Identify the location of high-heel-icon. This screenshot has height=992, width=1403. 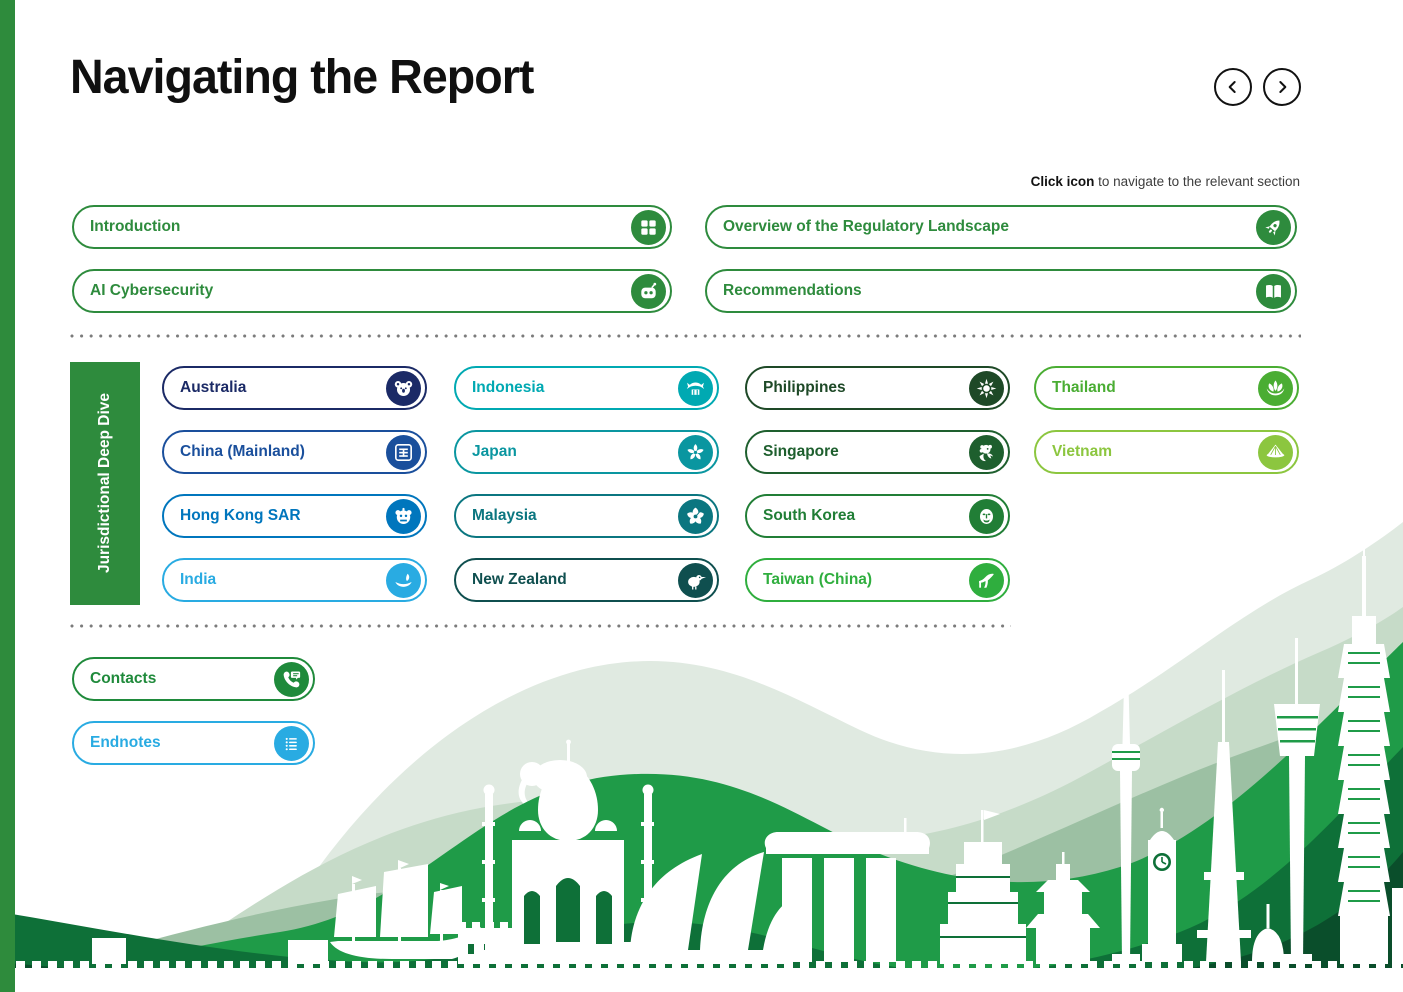
(986, 580).